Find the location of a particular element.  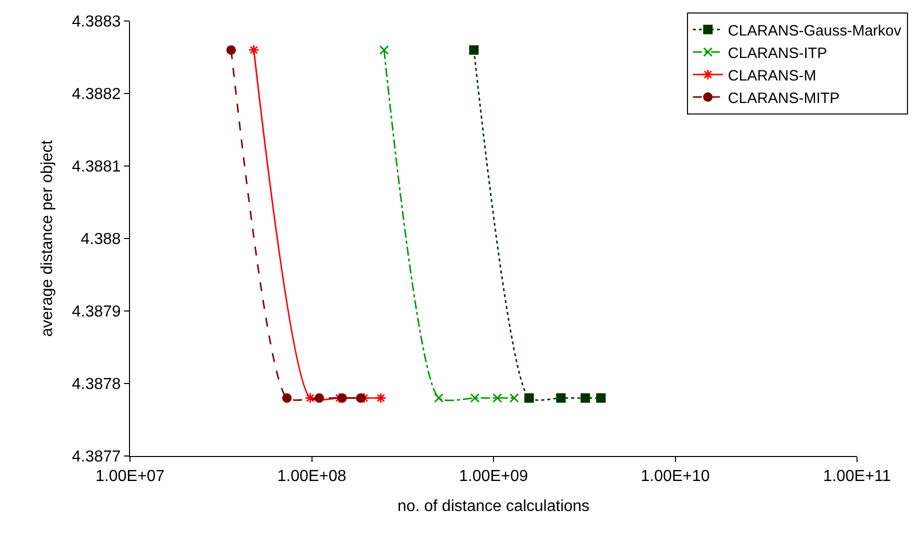

legend-label: CLARANS-Gauss-Markov is located at coordinates (815, 31).